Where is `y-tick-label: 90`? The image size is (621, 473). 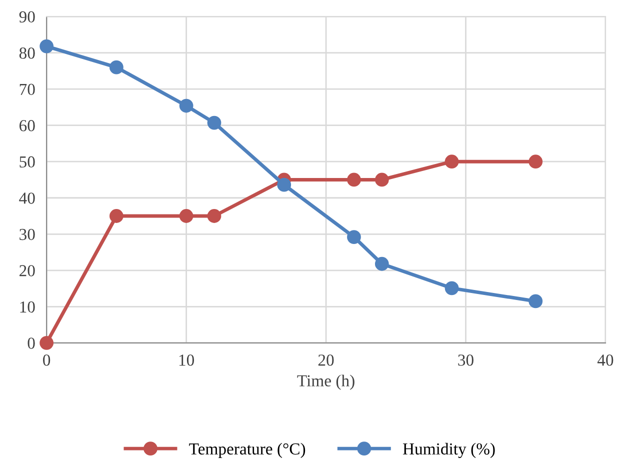
y-tick-label: 90 is located at coordinates (27, 16).